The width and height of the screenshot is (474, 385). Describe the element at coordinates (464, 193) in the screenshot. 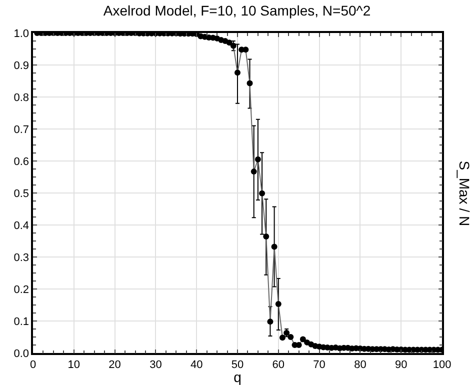

I see `y-axis-title: S_Max / N` at that location.